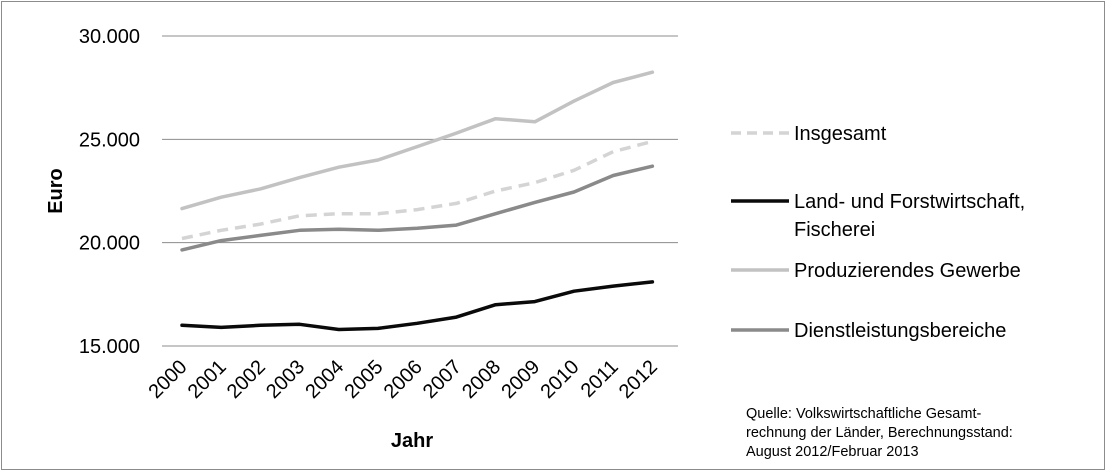  What do you see at coordinates (442, 379) in the screenshot?
I see `x-tick-label: 2007` at bounding box center [442, 379].